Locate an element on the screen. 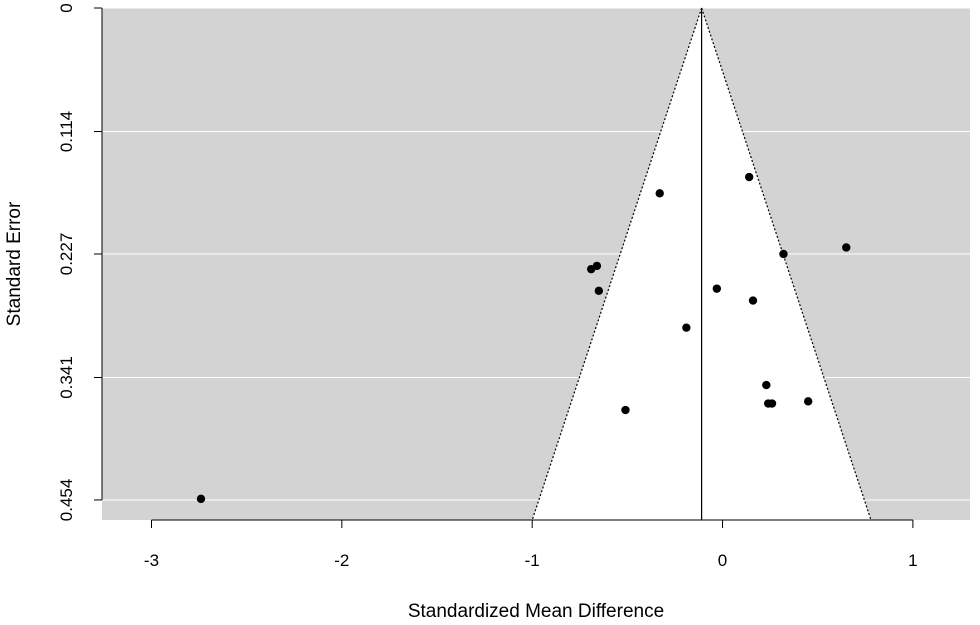 This screenshot has height=625, width=980. x-tick-label: -2 is located at coordinates (341, 560).